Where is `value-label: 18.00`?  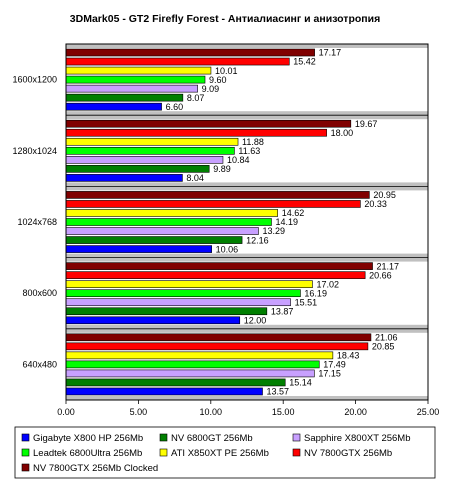
value-label: 18.00 is located at coordinates (342, 133).